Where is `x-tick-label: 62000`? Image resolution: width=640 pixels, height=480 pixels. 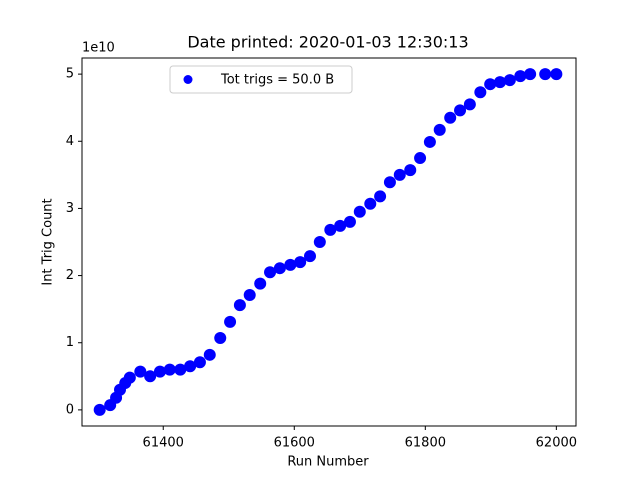 x-tick-label: 62000 is located at coordinates (556, 443).